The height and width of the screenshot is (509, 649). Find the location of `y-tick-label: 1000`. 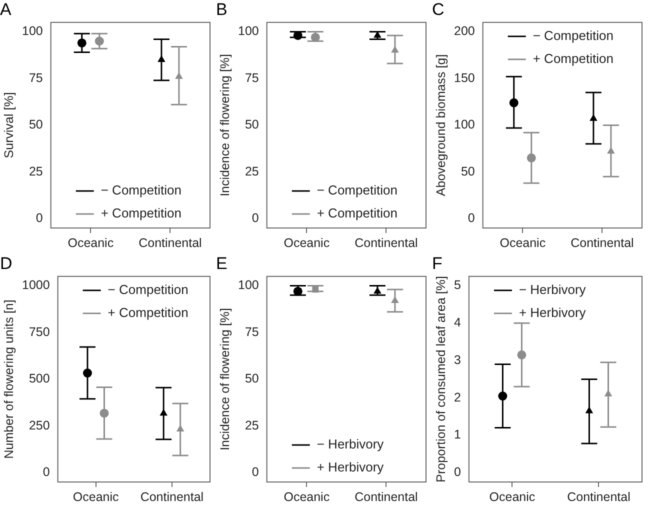

y-tick-label: 1000 is located at coordinates (36, 285).